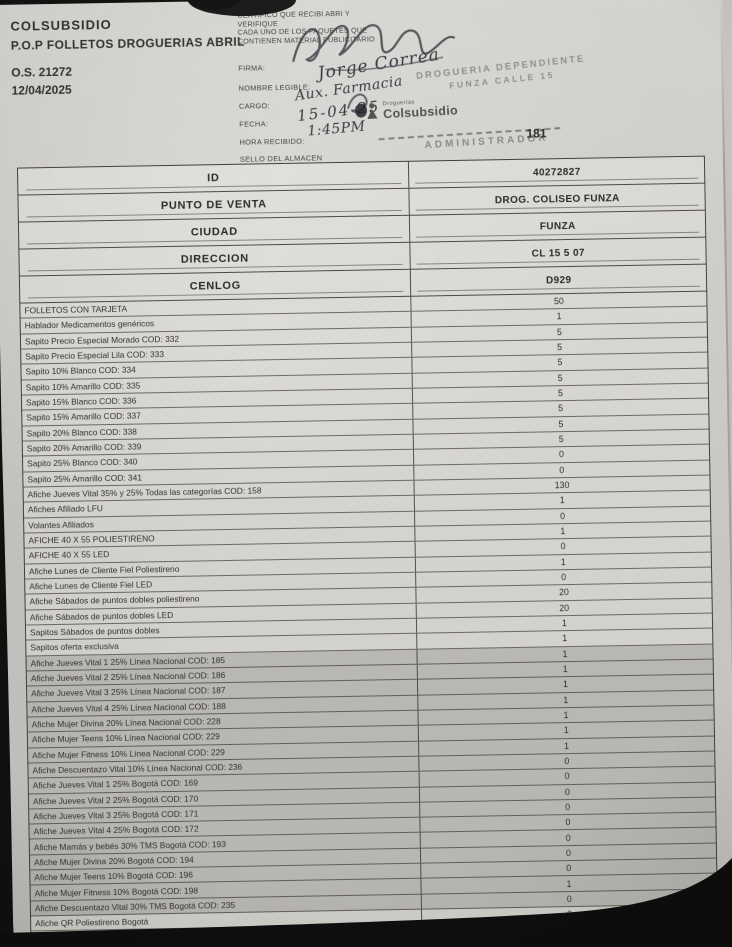  I want to click on drogueria-stamp: DROGUERIA DEPENDIENTE FUNZA CALLE 15, so click(501, 73).